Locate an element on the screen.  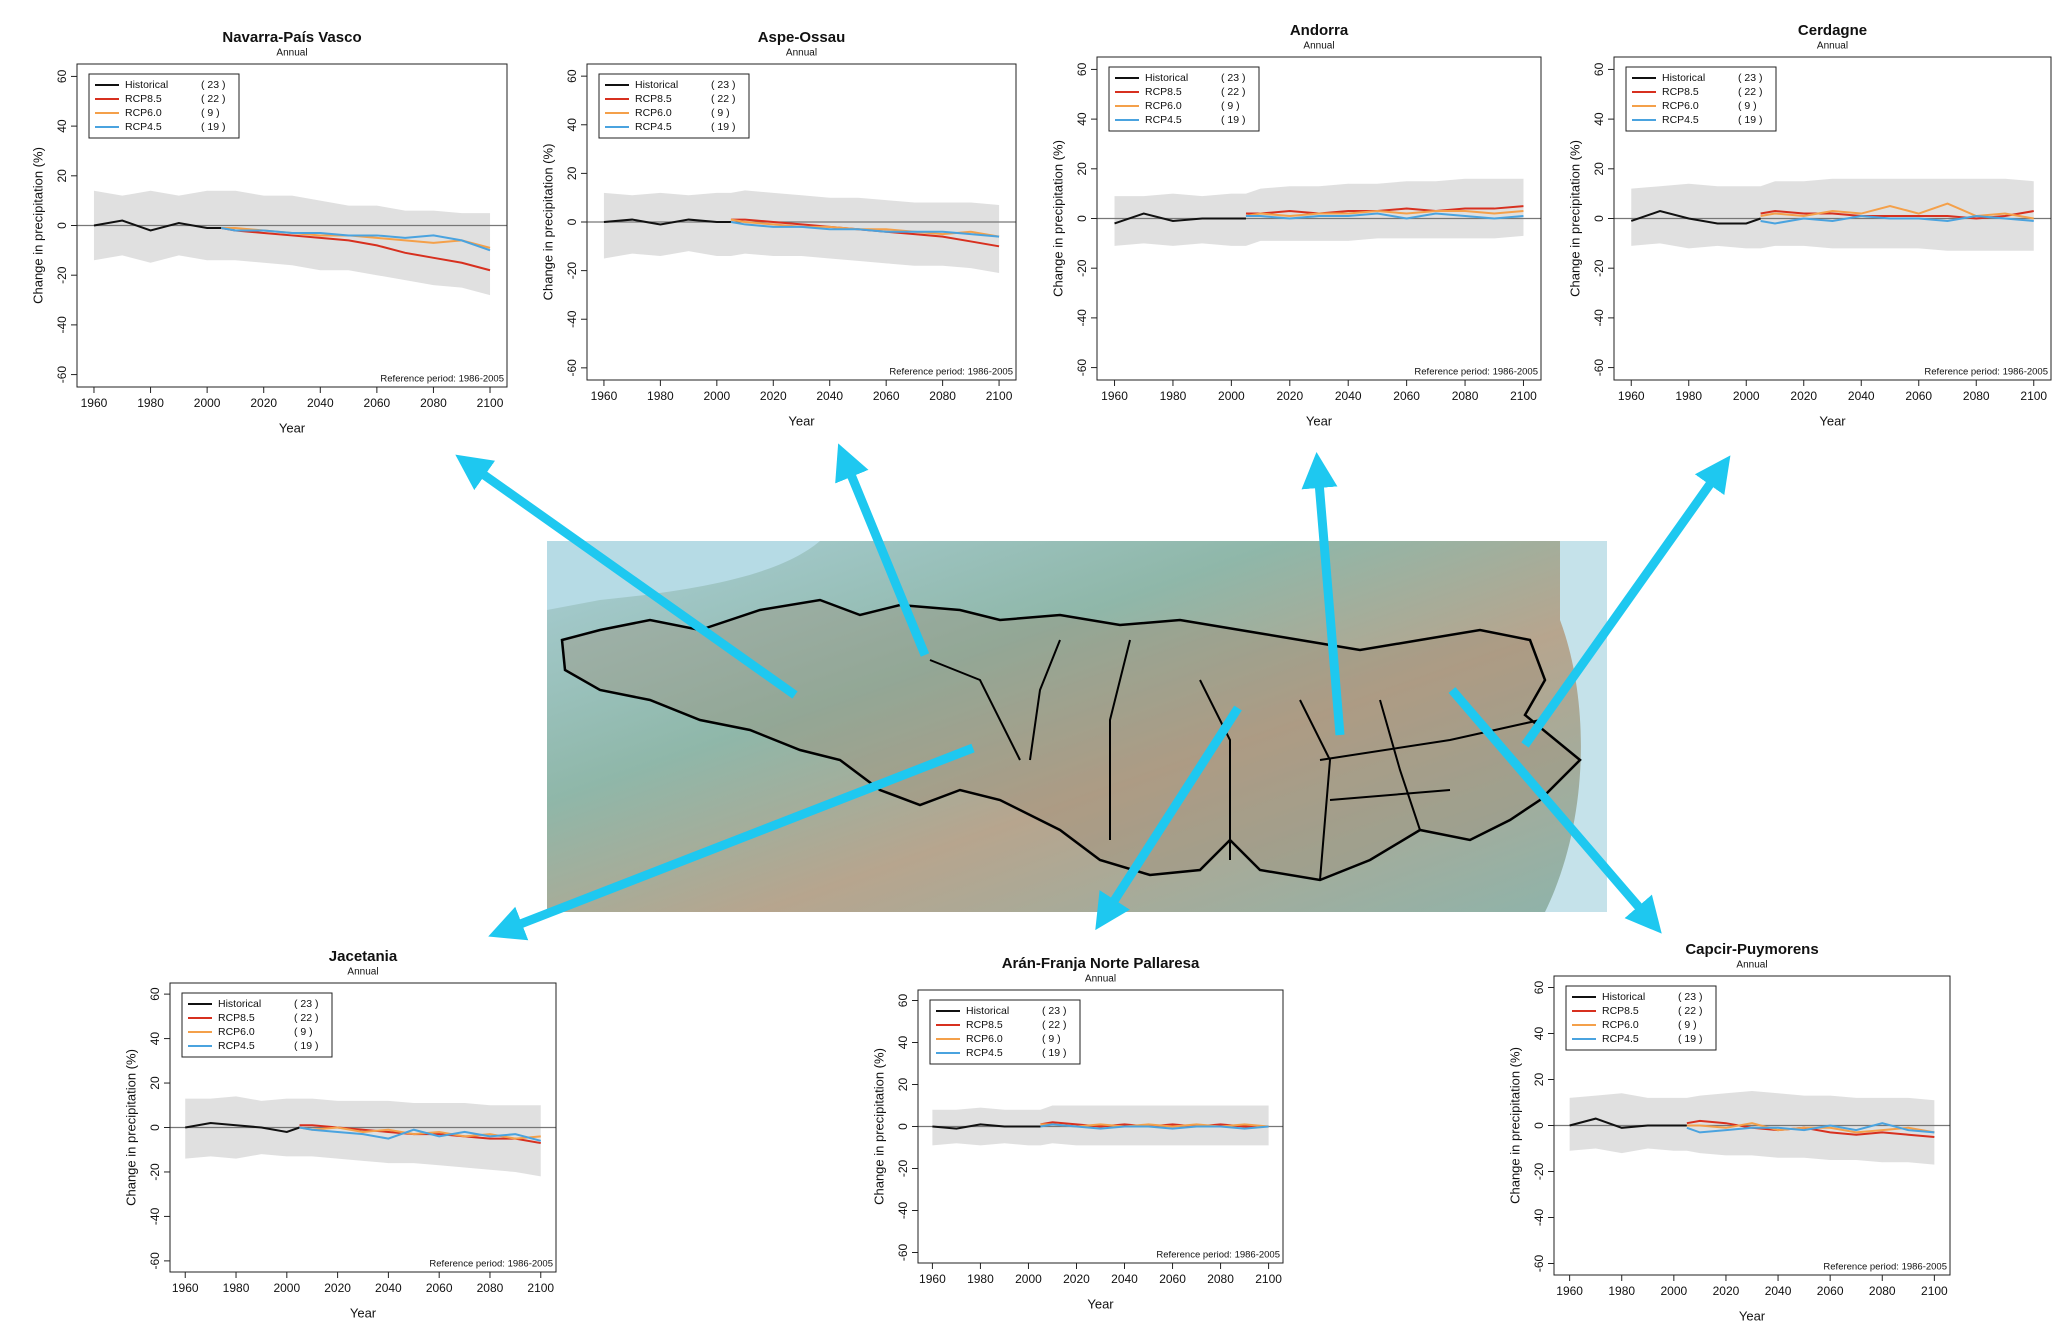
legend-label: Historical is located at coordinates (1623, 997).